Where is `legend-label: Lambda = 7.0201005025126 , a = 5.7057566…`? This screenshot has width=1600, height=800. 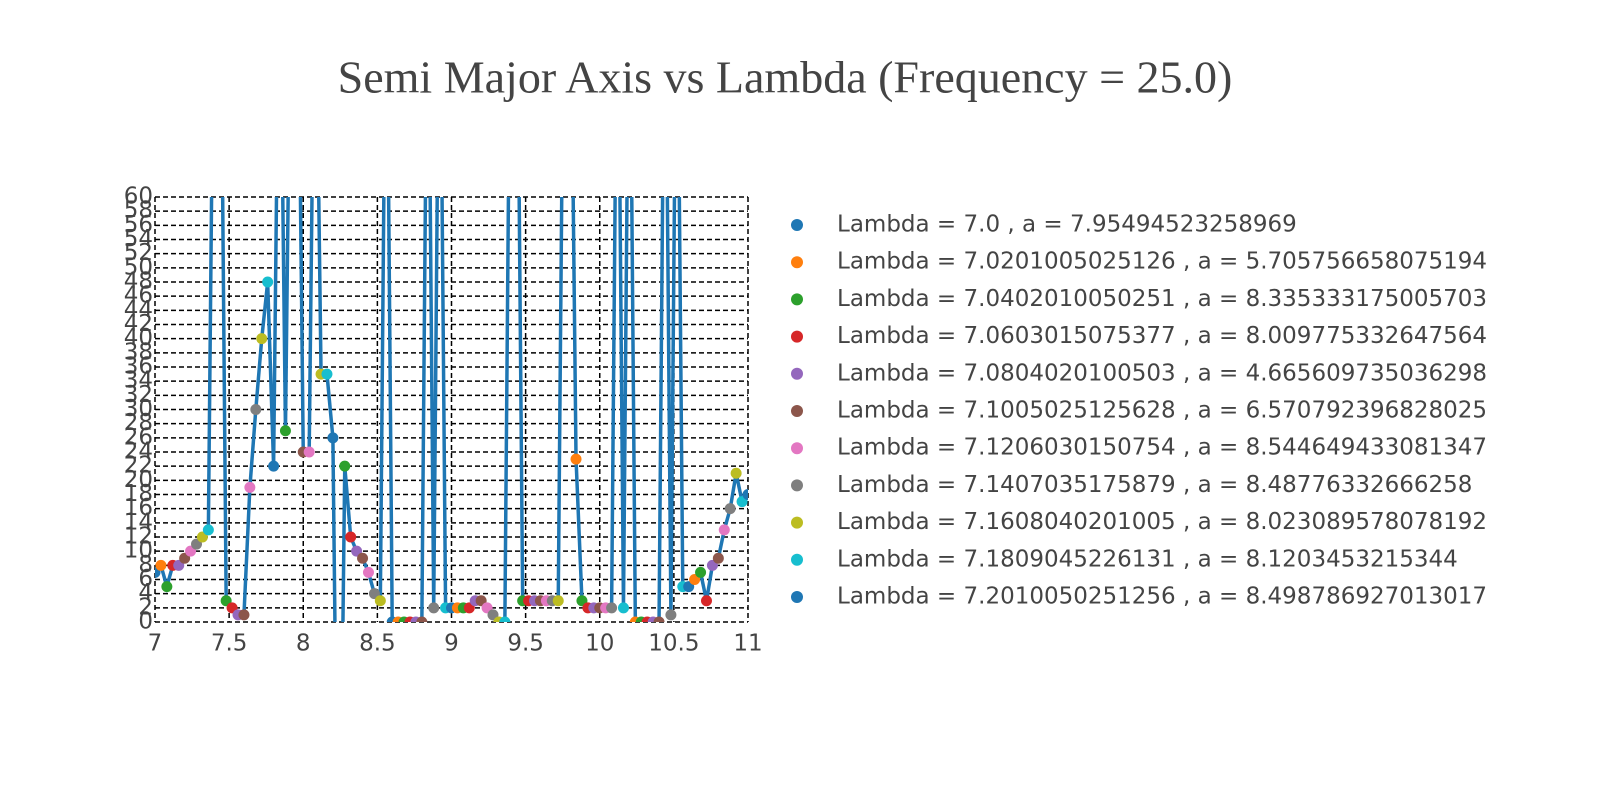 legend-label: Lambda = 7.0201005025126 , a = 5.7057566… is located at coordinates (1162, 262).